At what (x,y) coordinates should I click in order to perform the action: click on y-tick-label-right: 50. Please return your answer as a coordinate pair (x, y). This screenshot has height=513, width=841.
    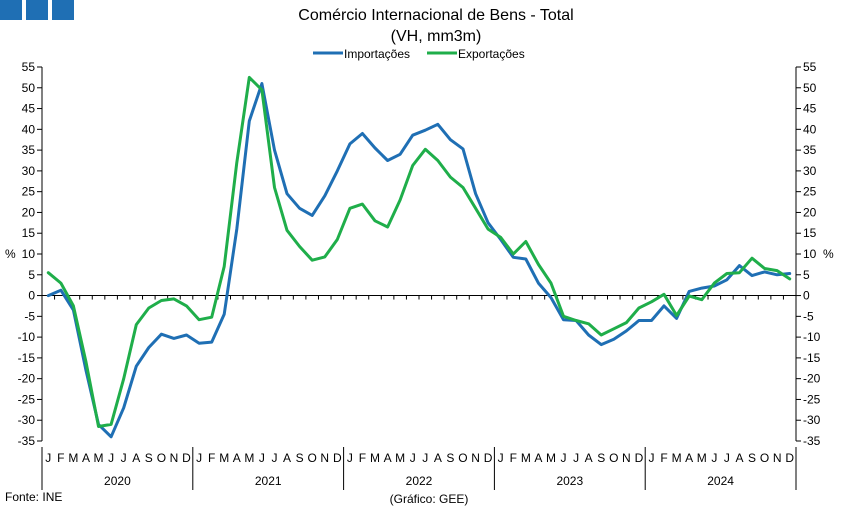
    Looking at the image, I should click on (810, 88).